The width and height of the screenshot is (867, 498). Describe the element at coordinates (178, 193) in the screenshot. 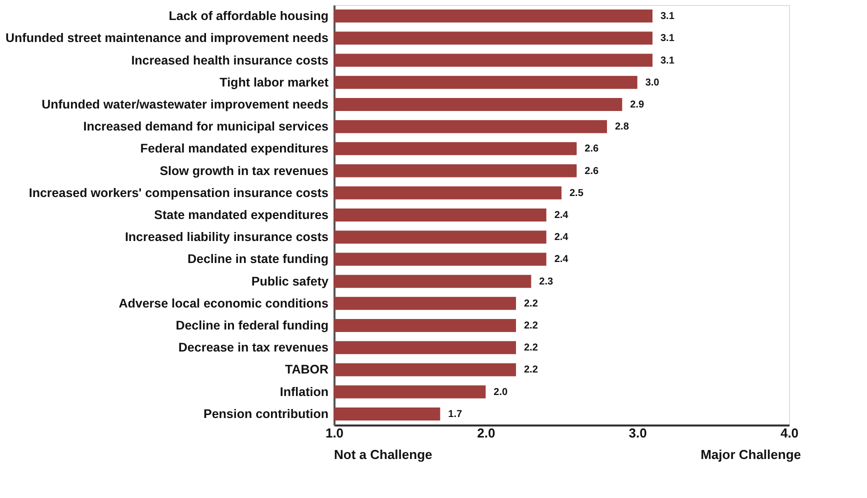

I see `y-tick-label: Increased workers' compensation insurance costs` at that location.